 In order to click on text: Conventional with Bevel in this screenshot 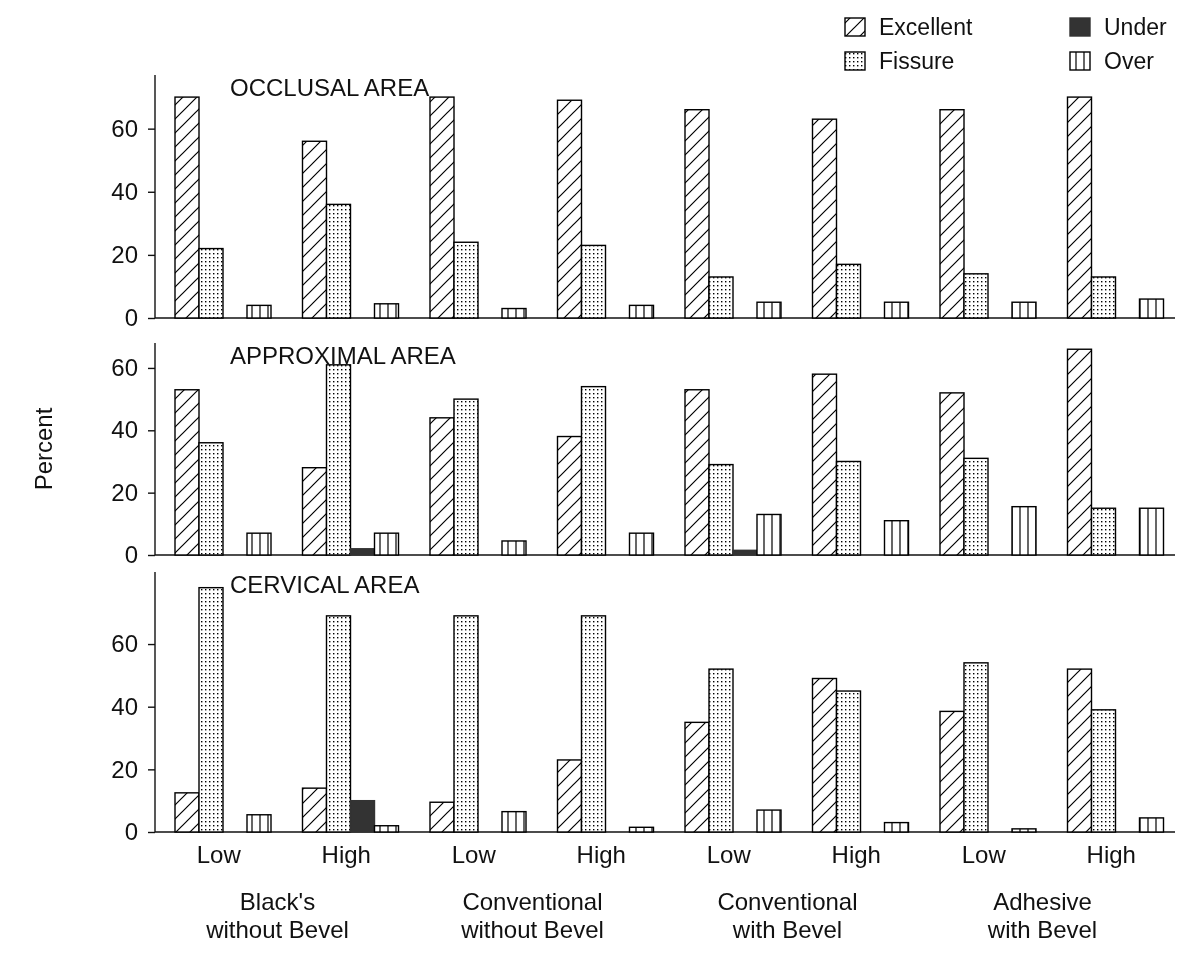, I will do `click(787, 915)`.